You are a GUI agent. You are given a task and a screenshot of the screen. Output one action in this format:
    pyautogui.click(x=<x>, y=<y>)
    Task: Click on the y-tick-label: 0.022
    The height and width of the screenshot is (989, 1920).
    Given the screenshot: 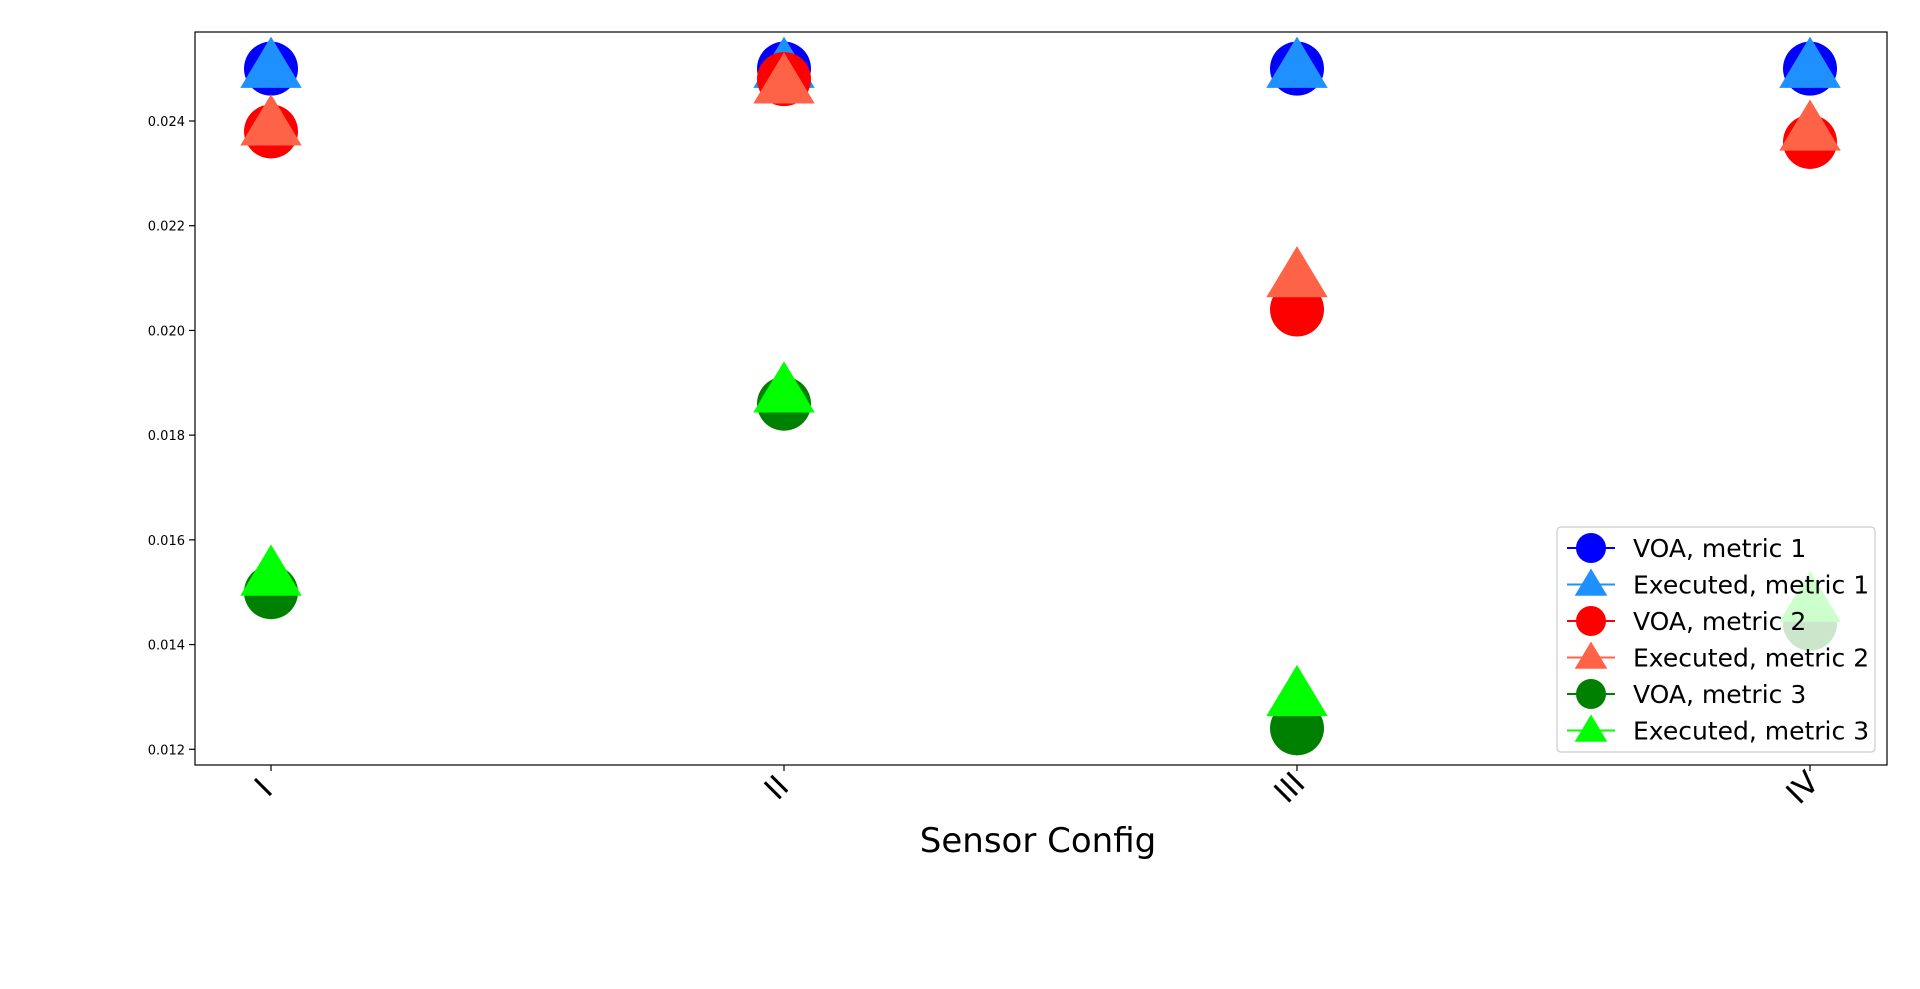 What is the action you would take?
    pyautogui.click(x=166, y=227)
    